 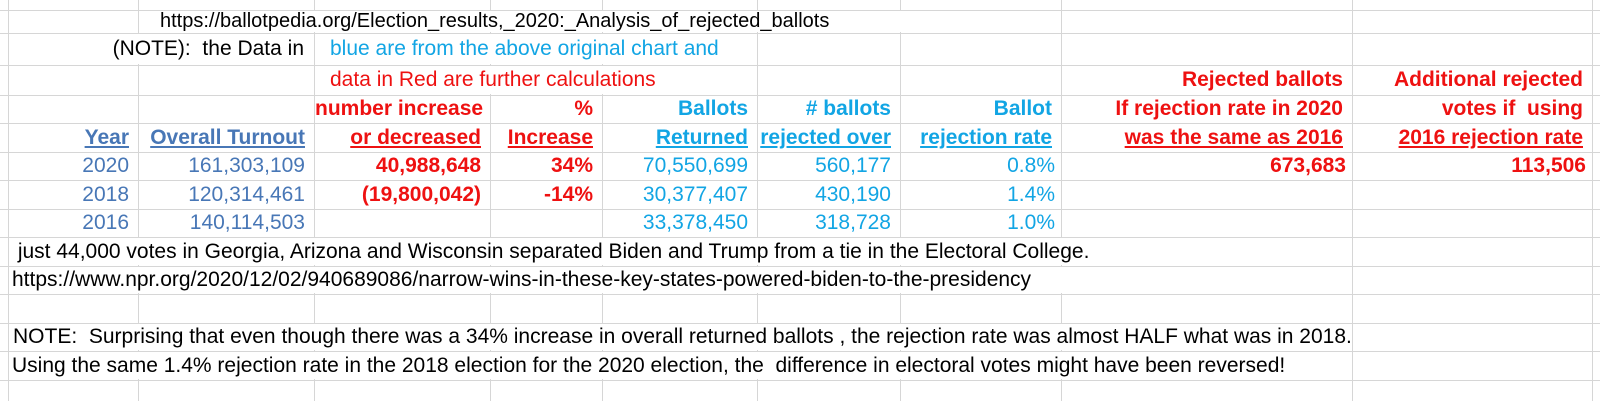 I want to click on cell-header-if-rejection-rate: If rejection rate in 2020, so click(x=1229, y=108).